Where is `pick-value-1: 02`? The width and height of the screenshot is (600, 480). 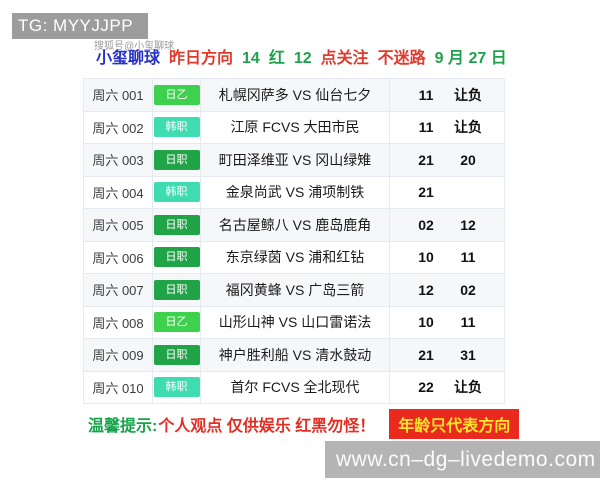 pick-value-1: 02 is located at coordinates (426, 224).